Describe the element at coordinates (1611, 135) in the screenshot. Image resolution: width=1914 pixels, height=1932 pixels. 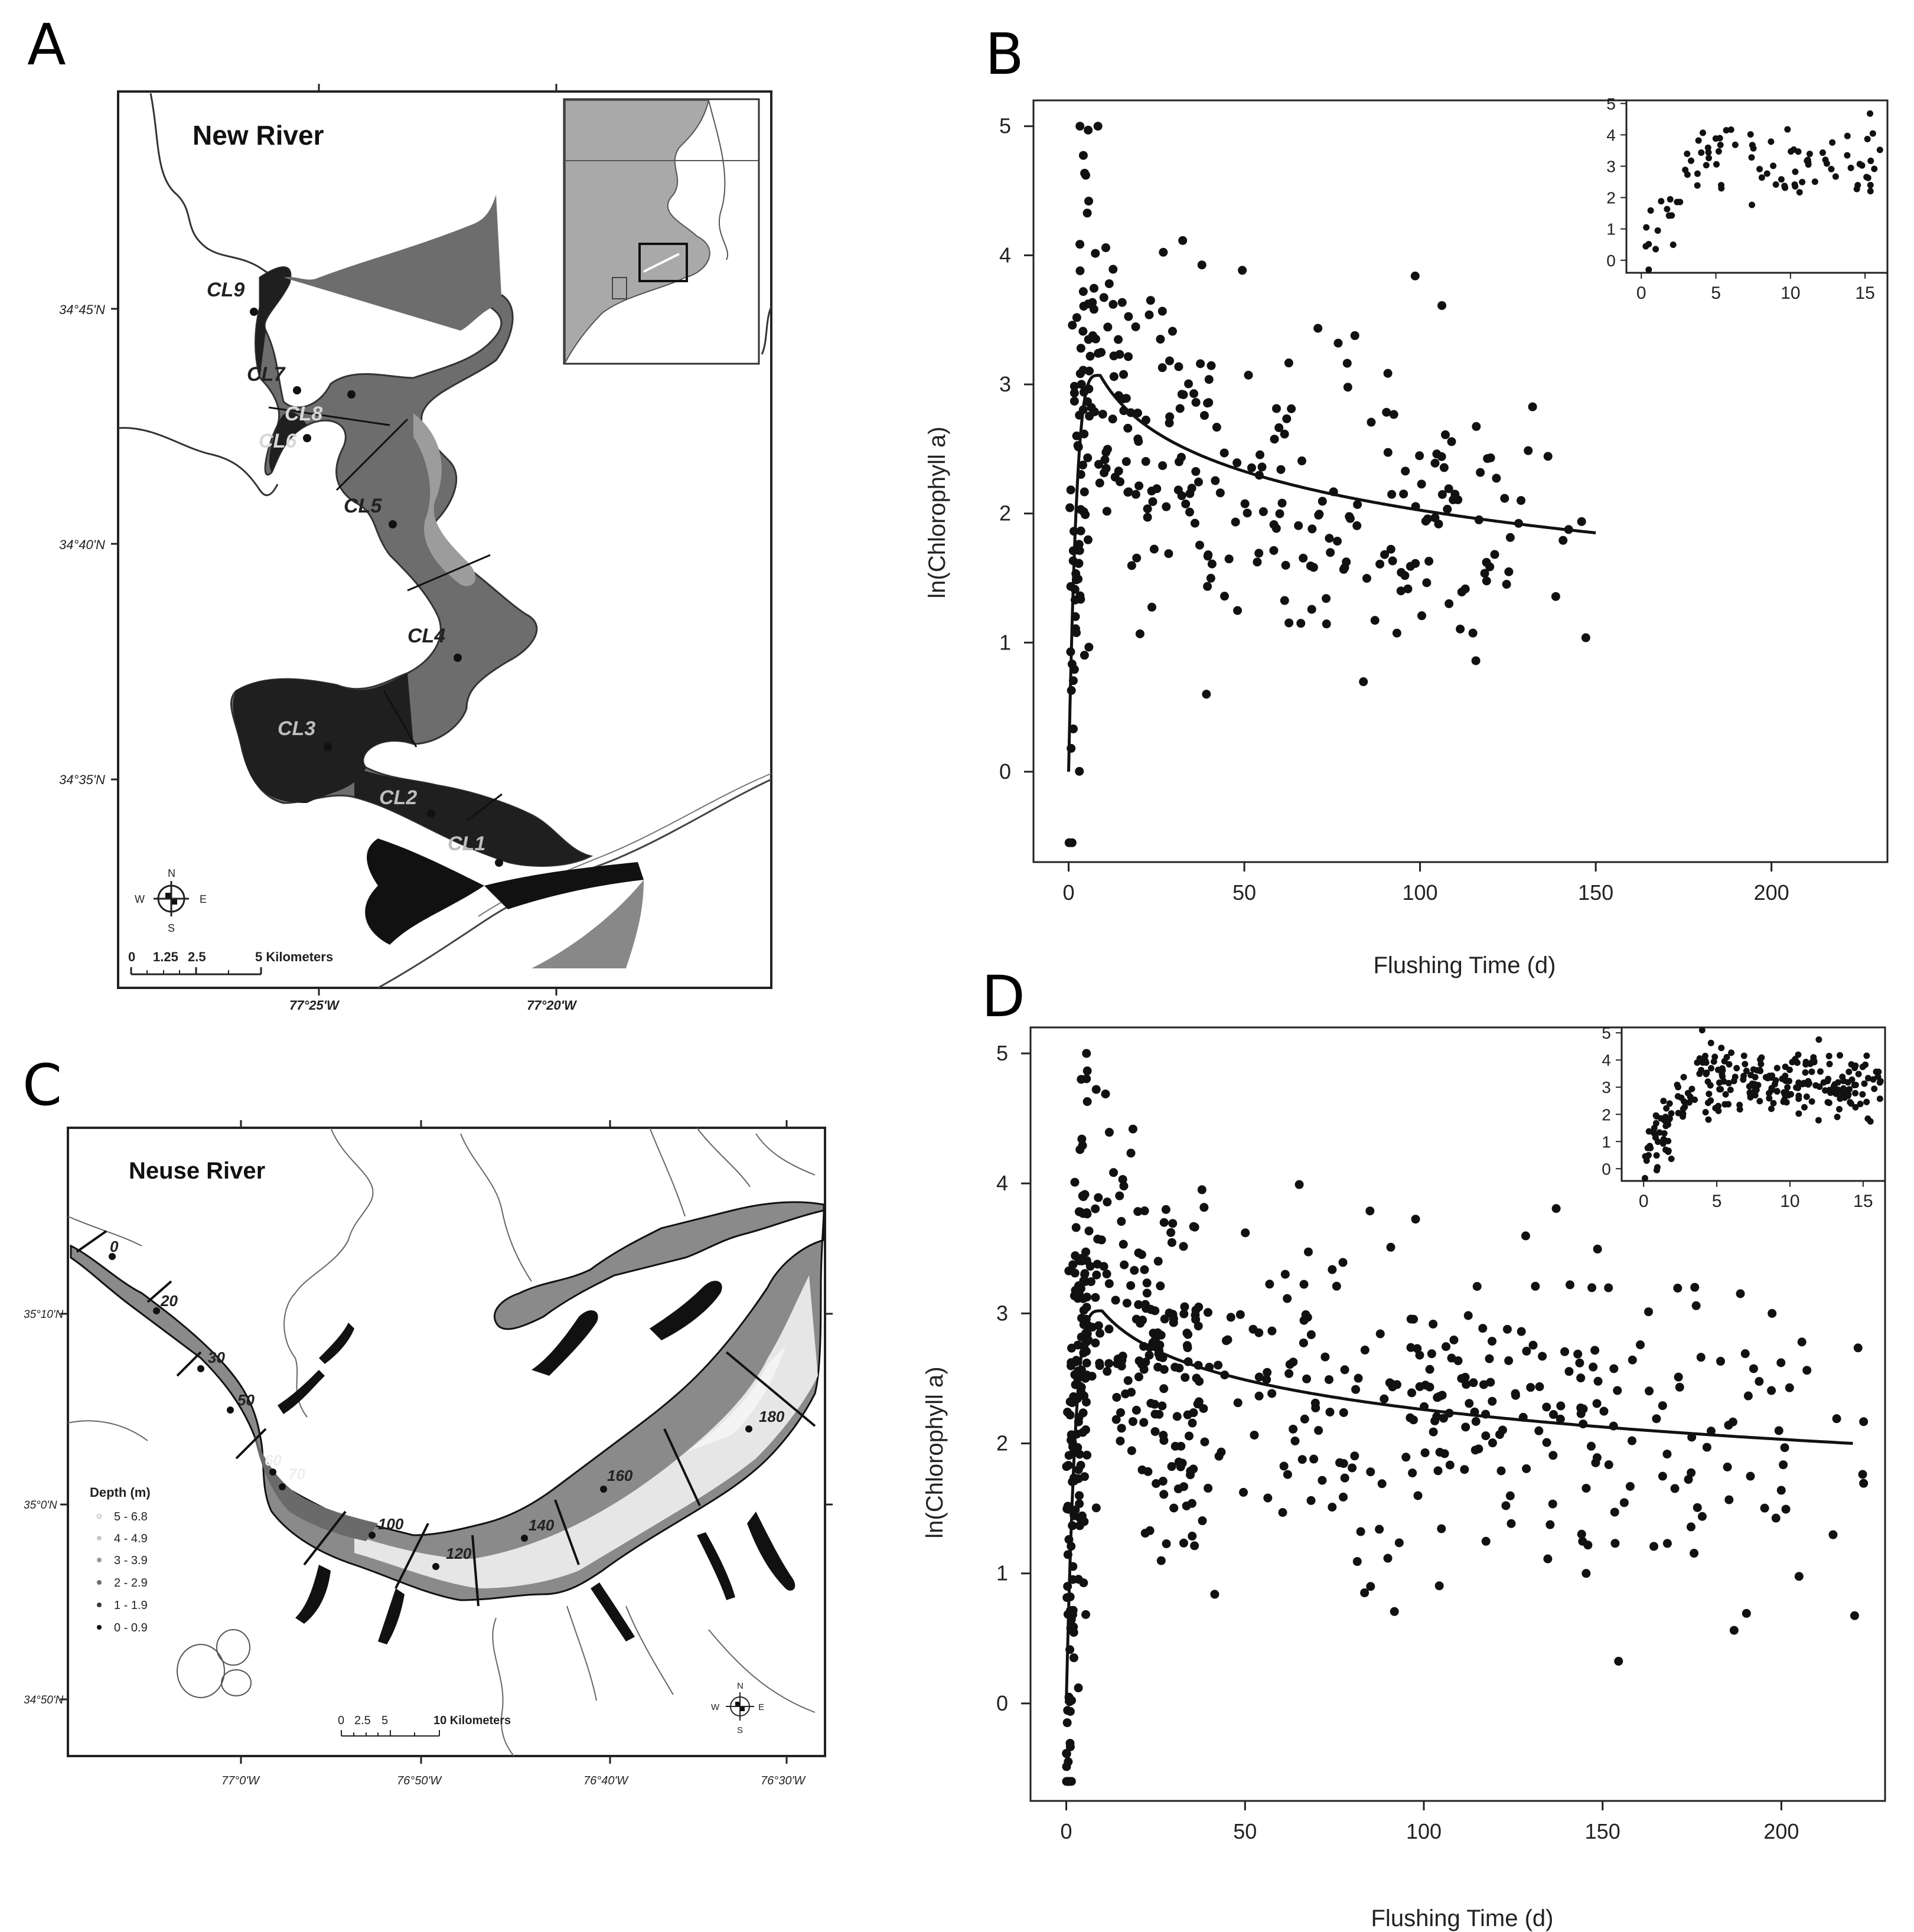
I see `chart-b-inset-y-tick-label: 4` at that location.